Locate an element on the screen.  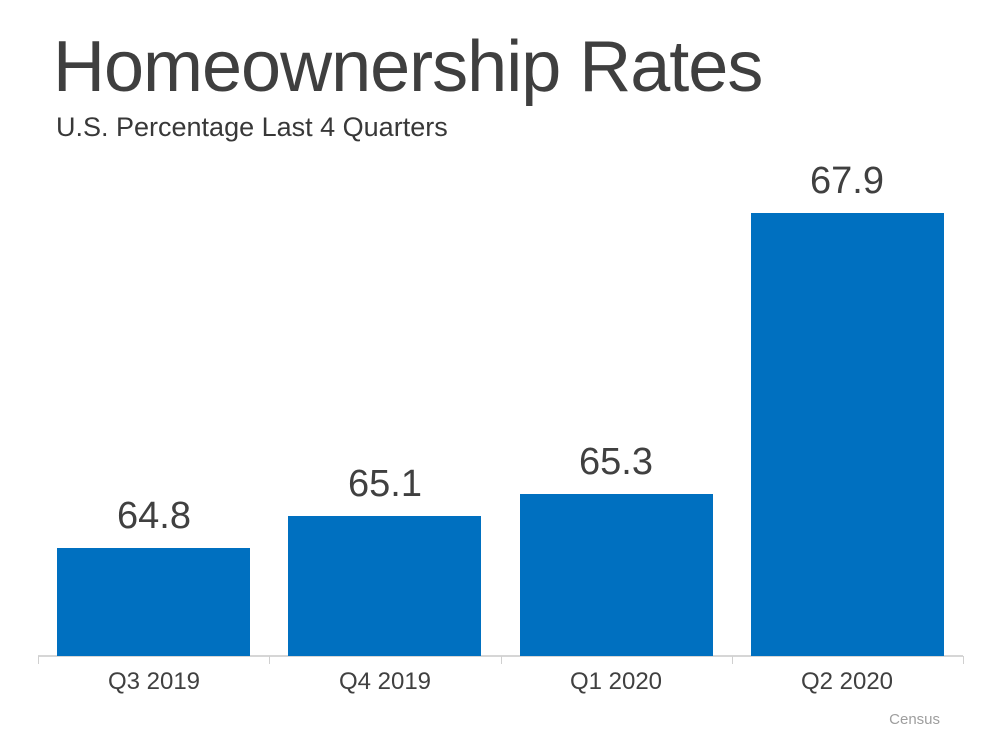
chart-title: Homeownership Rates is located at coordinates (408, 67).